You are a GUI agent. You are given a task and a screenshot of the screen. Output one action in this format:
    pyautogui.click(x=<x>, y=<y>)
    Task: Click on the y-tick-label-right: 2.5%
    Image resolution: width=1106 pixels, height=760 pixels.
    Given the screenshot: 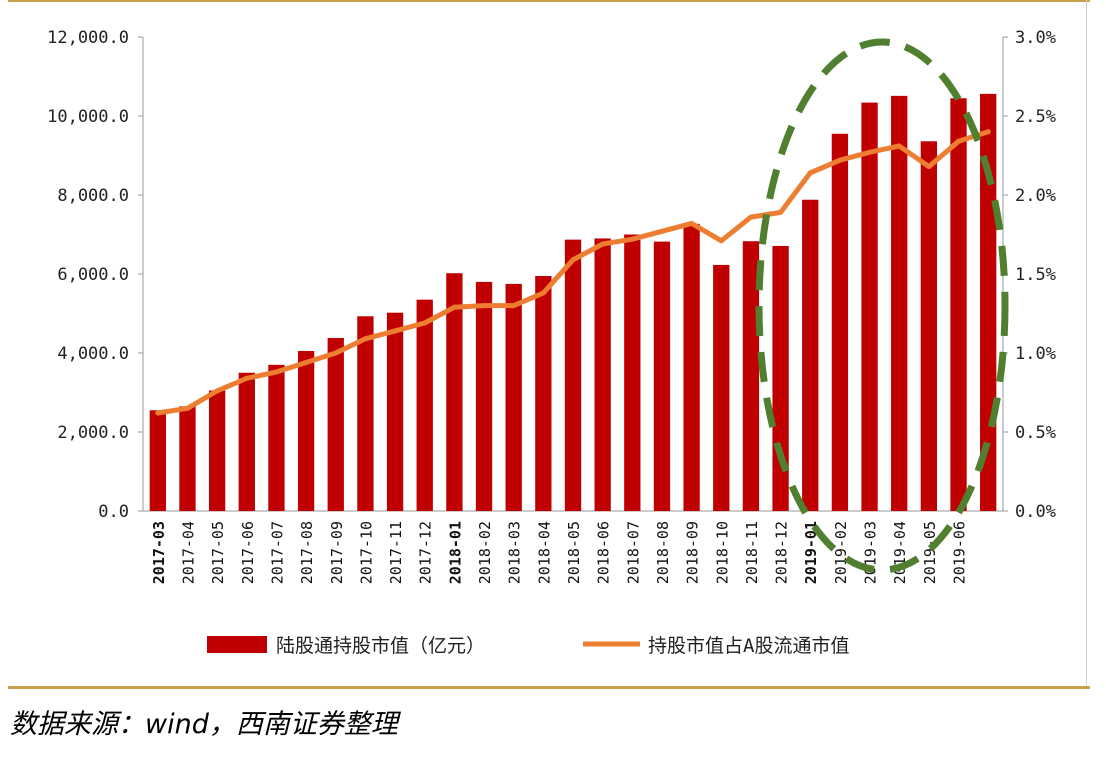 What is the action you would take?
    pyautogui.click(x=1035, y=117)
    